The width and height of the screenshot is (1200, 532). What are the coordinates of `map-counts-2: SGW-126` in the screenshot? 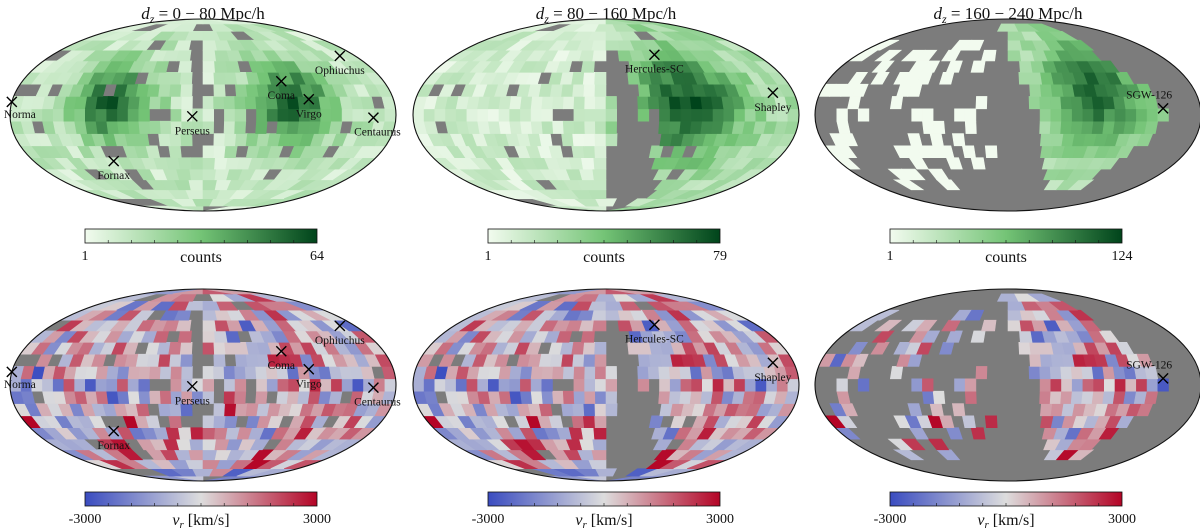 It's located at (1007, 115).